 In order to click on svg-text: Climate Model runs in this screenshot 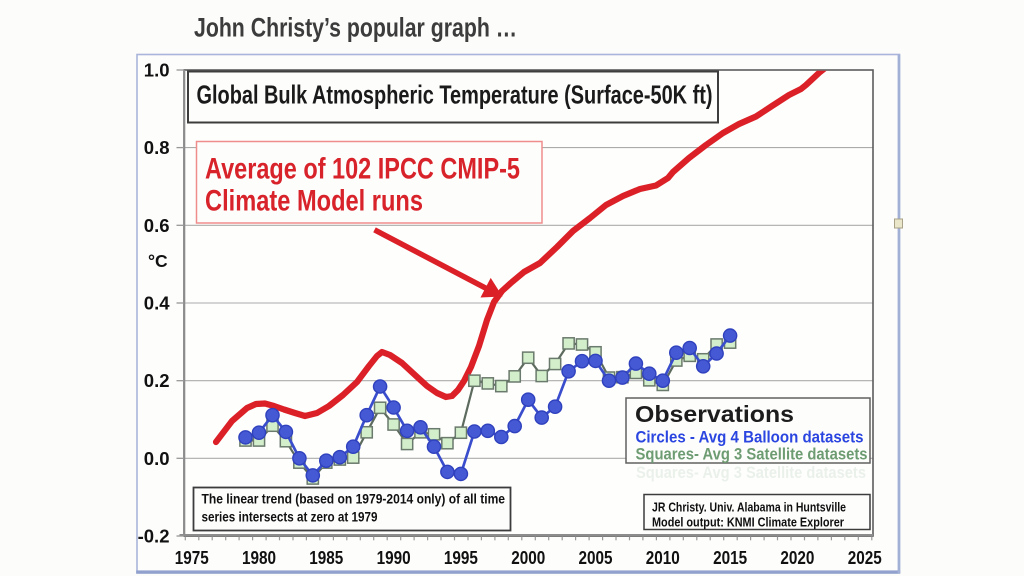, I will do `click(314, 201)`.